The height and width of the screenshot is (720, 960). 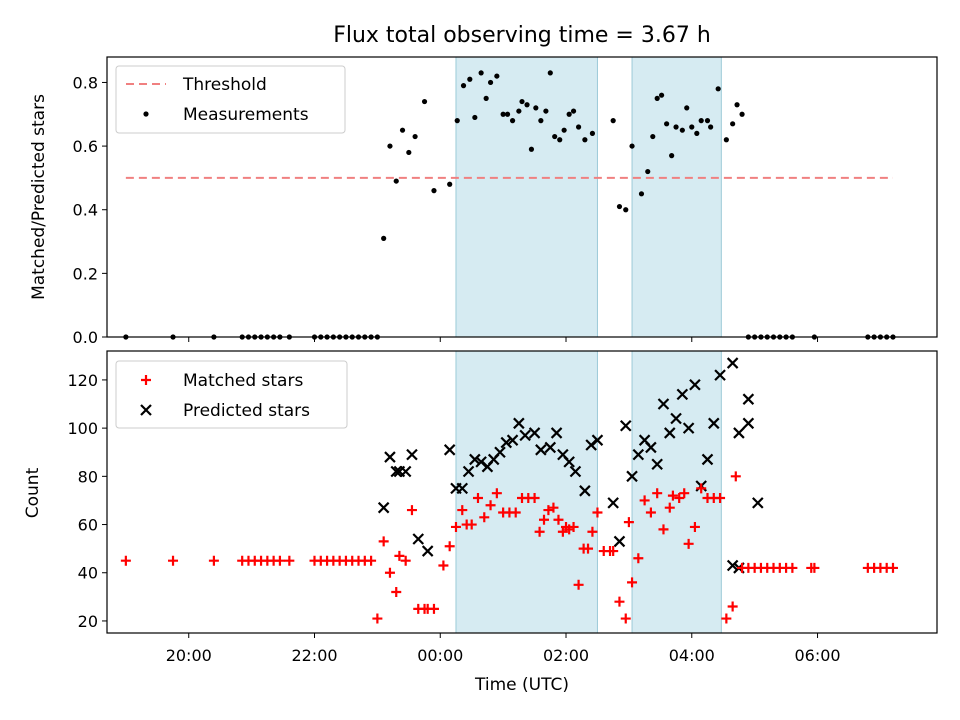 What do you see at coordinates (692, 655) in the screenshot?
I see `bottom-x-tick-label: 04:00` at bounding box center [692, 655].